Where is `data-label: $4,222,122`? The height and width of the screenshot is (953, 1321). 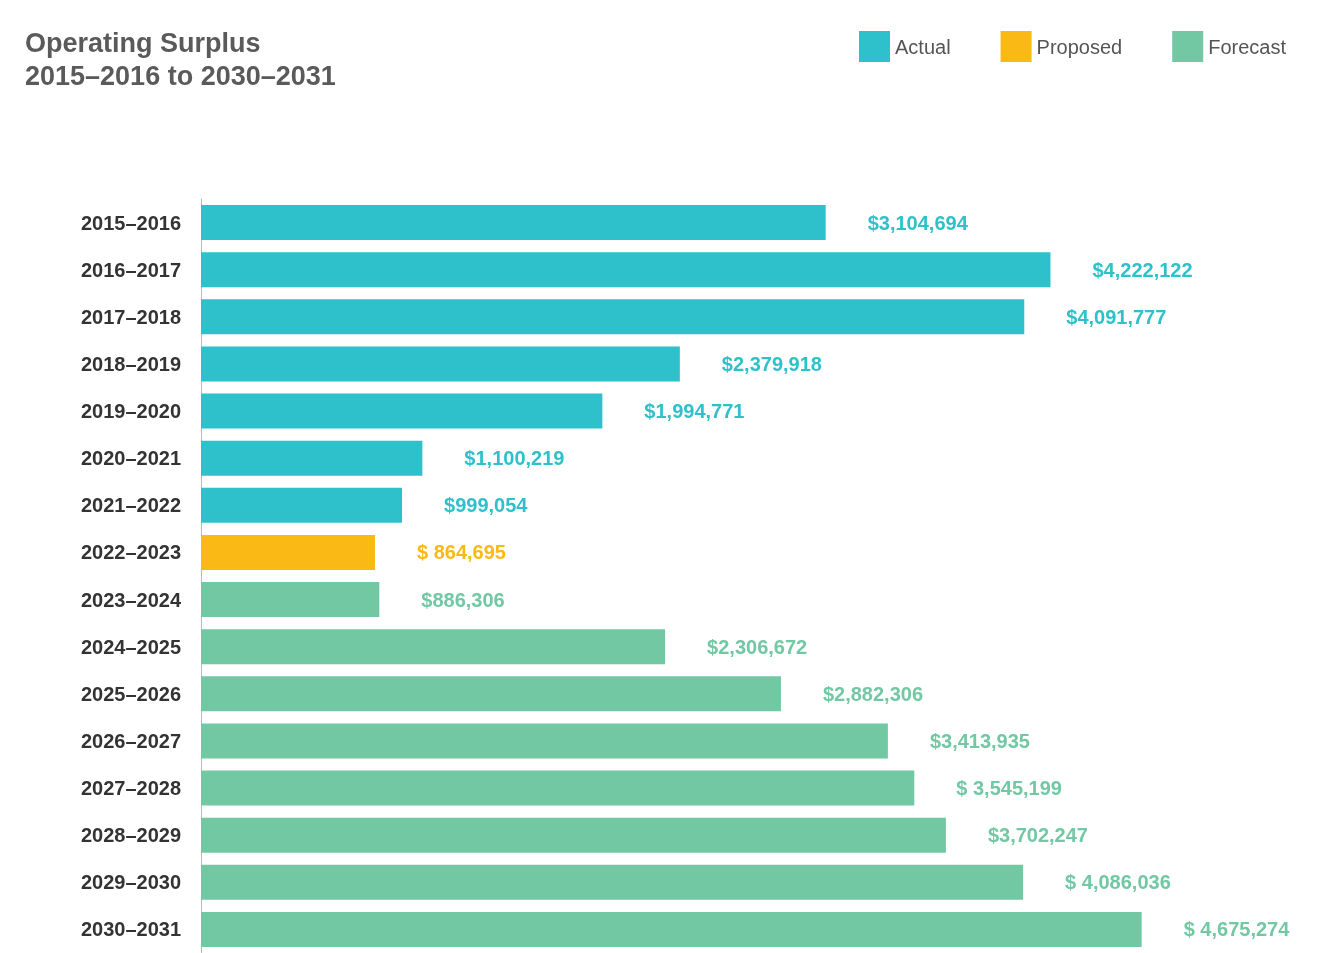
data-label: $4,222,122 is located at coordinates (1142, 269).